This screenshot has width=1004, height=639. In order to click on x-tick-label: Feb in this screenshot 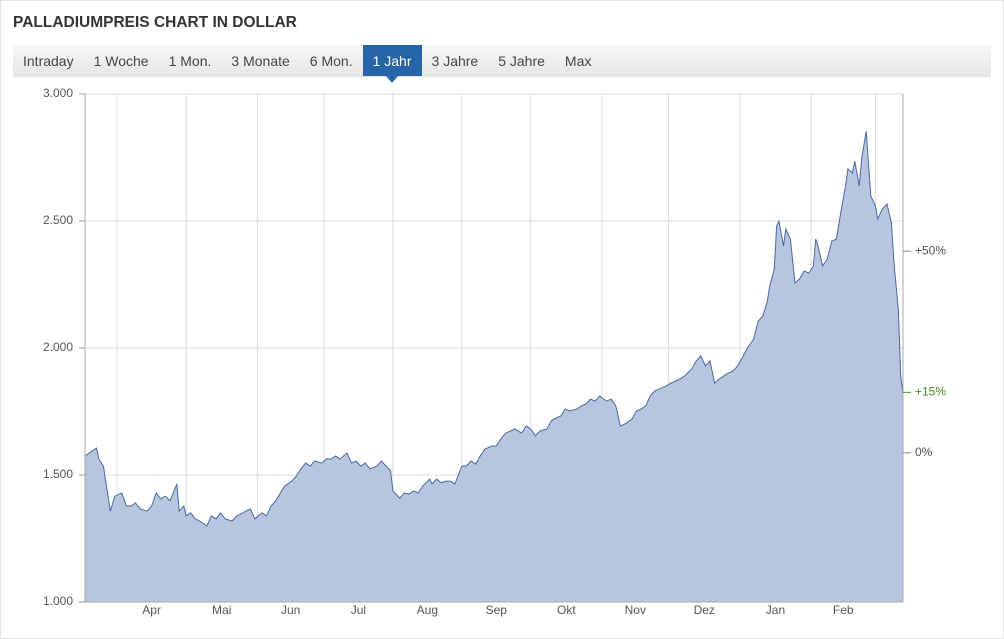, I will do `click(843, 610)`.